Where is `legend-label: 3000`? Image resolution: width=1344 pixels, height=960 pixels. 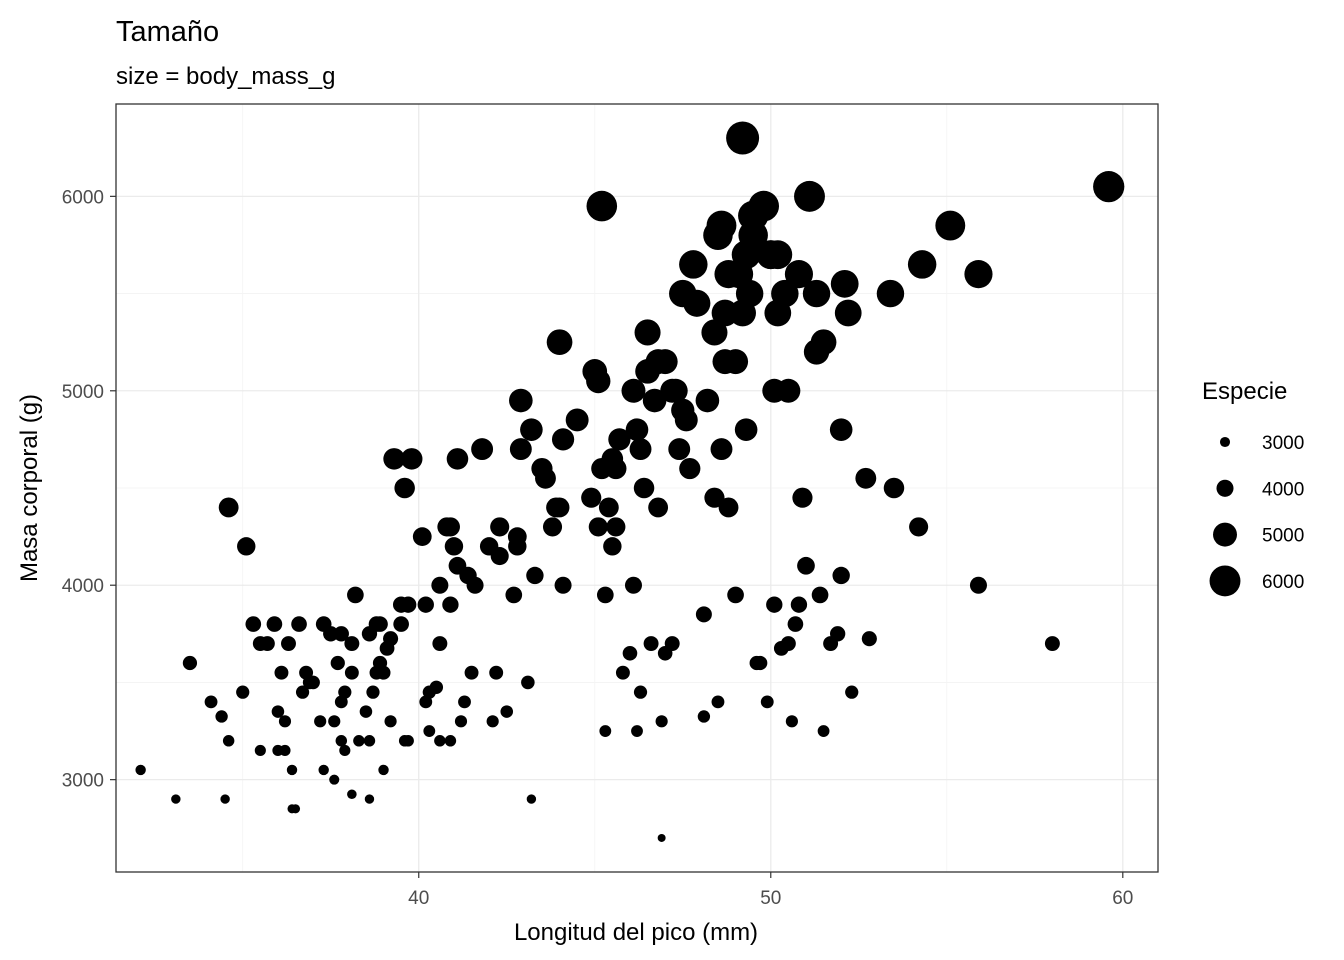 legend-label: 3000 is located at coordinates (1283, 443).